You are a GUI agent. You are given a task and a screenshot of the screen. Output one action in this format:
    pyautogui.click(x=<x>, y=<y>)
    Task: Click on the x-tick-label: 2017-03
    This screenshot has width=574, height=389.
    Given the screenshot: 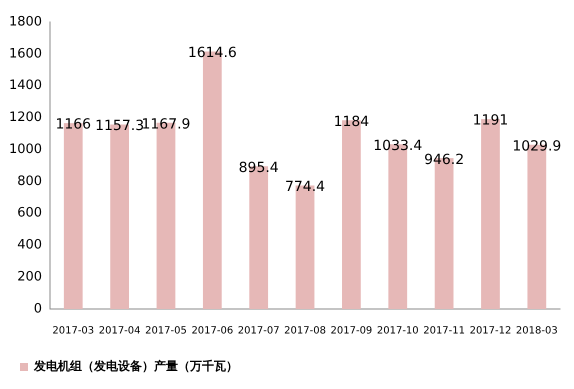 What is the action you would take?
    pyautogui.click(x=73, y=331)
    